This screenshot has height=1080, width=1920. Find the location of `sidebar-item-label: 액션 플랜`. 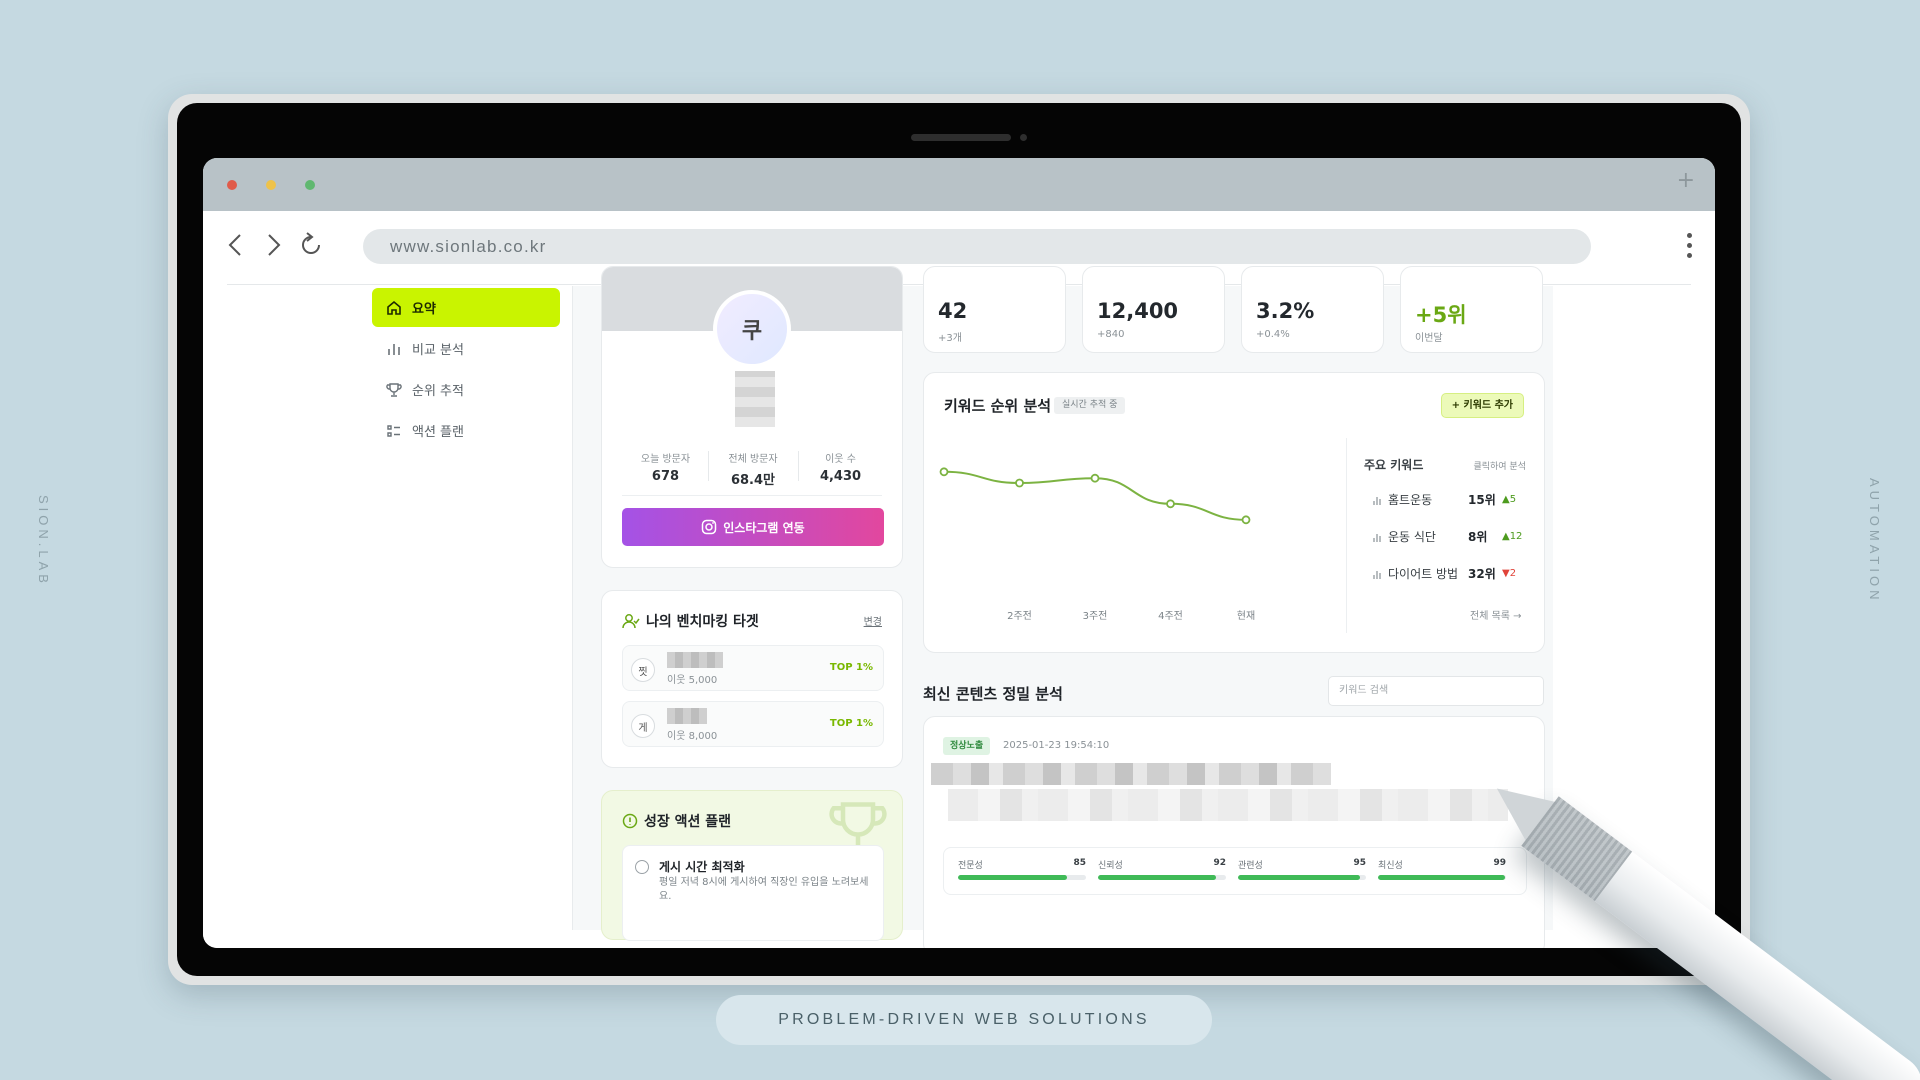

sidebar-item-label: 액션 플랜 is located at coordinates (438, 432).